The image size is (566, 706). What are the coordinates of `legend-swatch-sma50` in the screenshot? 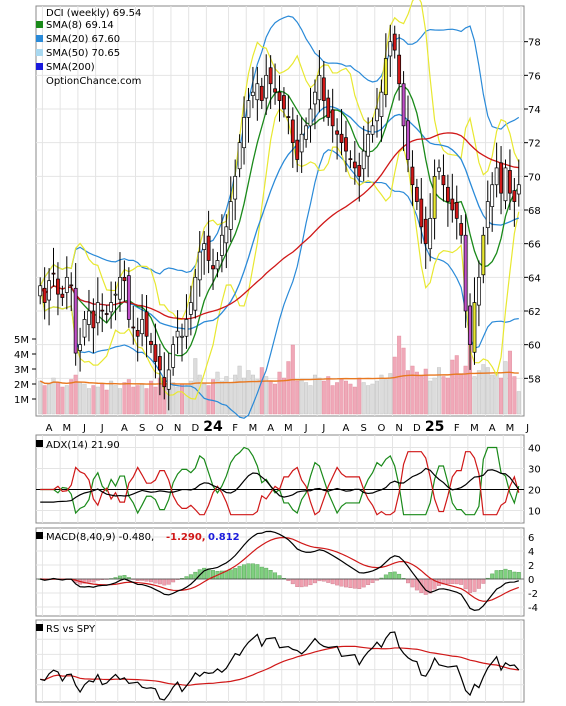 It's located at (39, 52).